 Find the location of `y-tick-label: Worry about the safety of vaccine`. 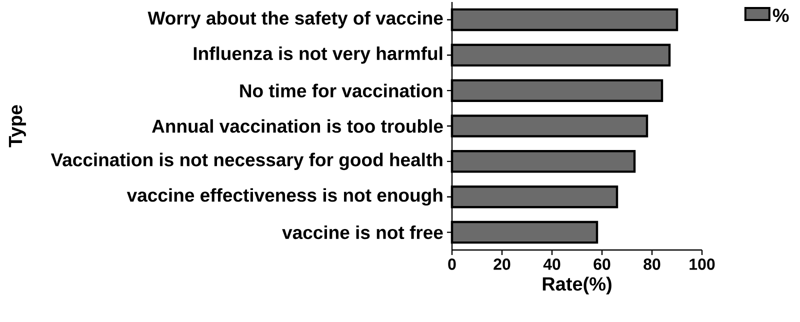

y-tick-label: Worry about the safety of vaccine is located at coordinates (295, 19).